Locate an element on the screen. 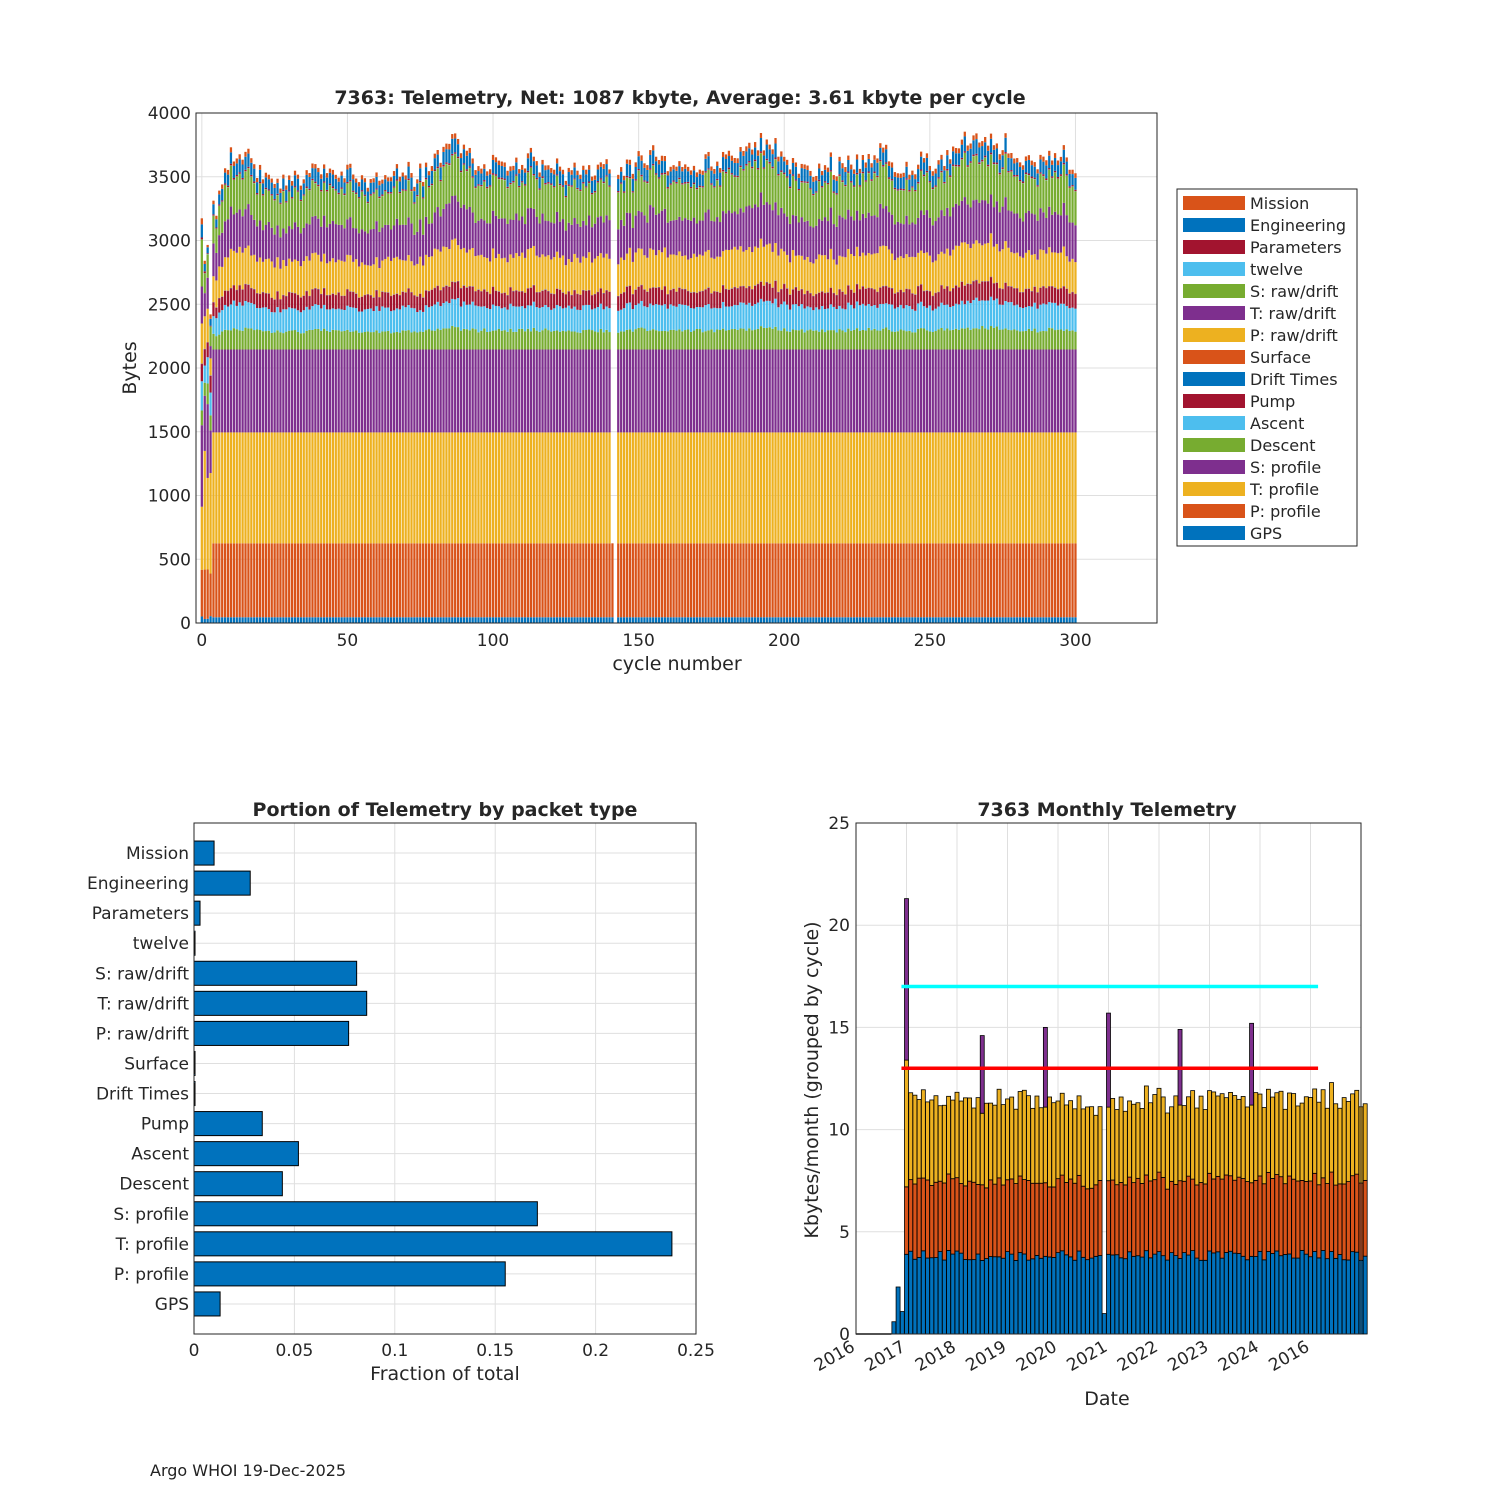 The height and width of the screenshot is (1500, 1500). legend-label: P: raw/drift is located at coordinates (1294, 335).